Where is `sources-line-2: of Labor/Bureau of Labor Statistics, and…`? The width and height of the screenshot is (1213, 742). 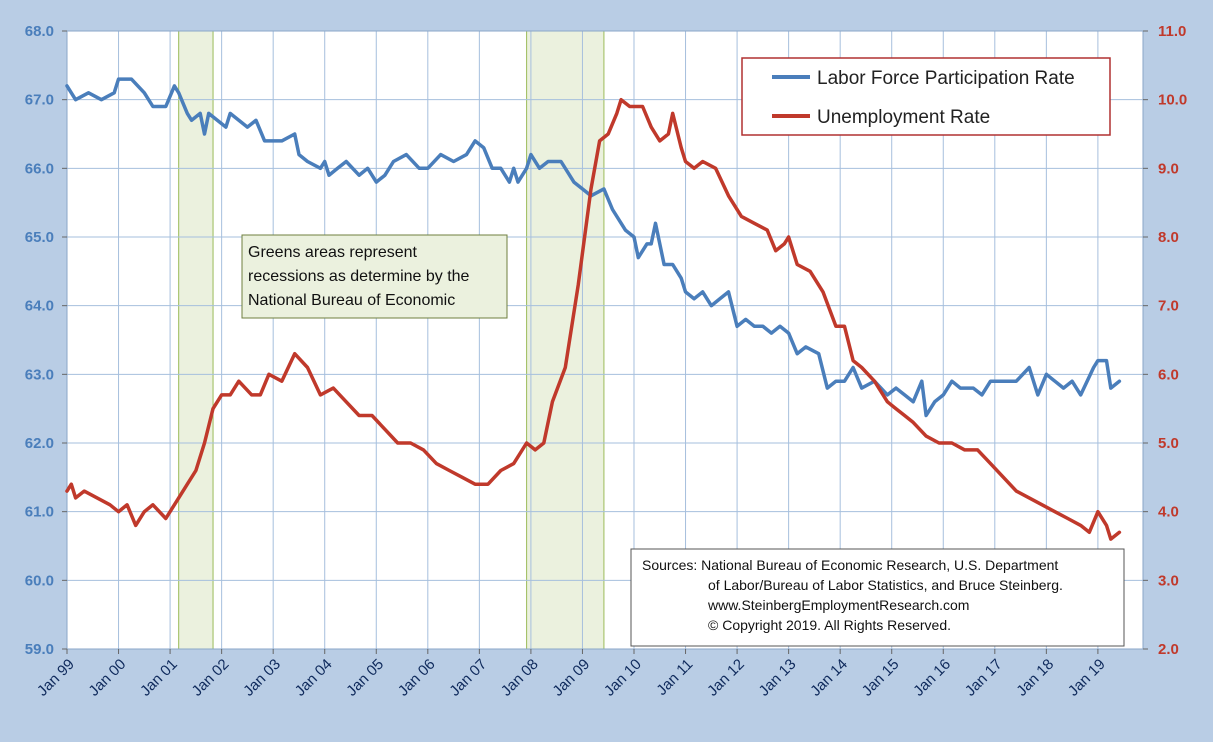
sources-line-2: of Labor/Bureau of Labor Statistics, and… is located at coordinates (885, 585).